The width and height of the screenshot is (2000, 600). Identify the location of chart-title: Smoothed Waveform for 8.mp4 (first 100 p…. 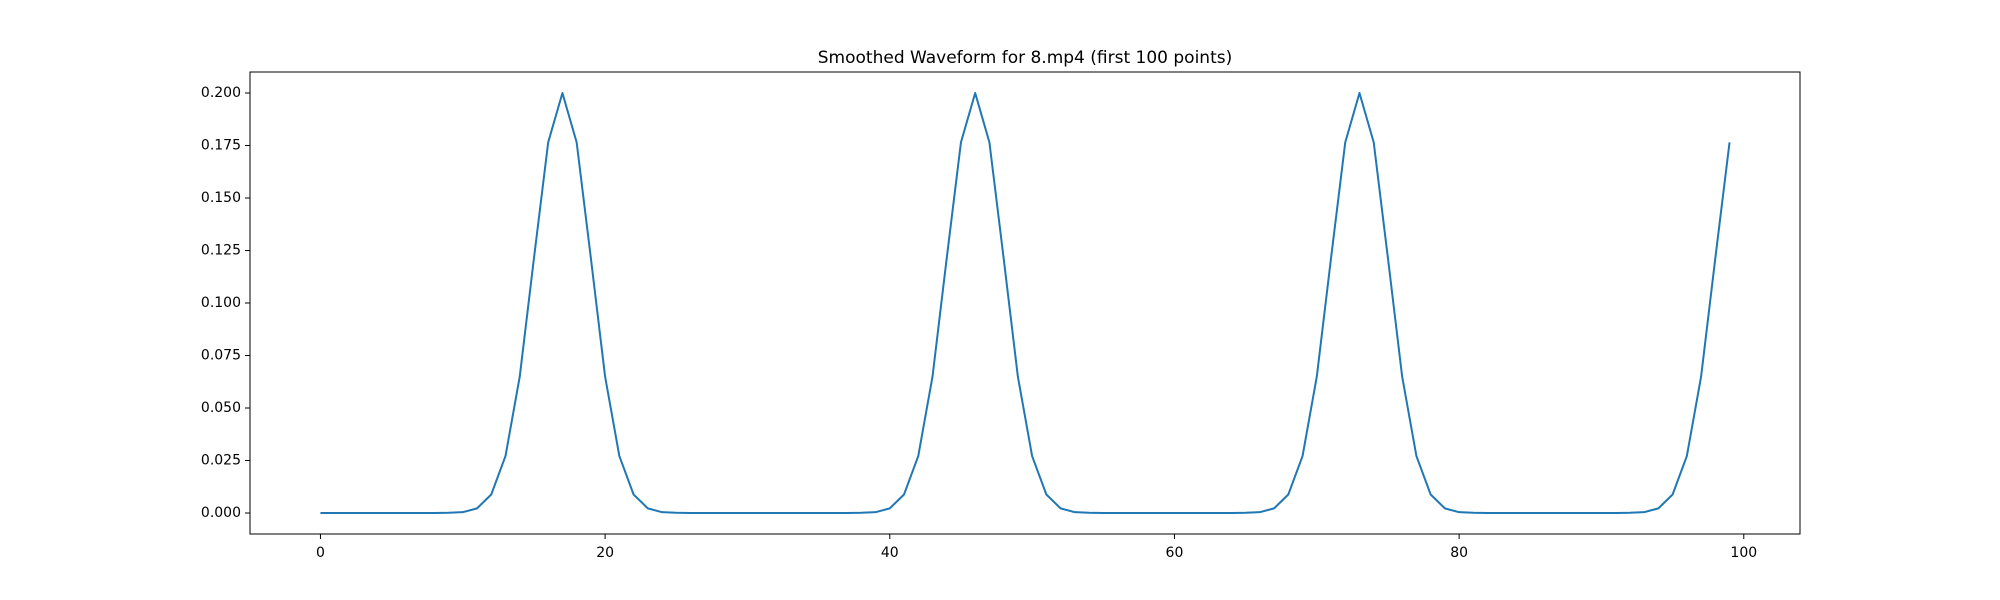
(1025, 58).